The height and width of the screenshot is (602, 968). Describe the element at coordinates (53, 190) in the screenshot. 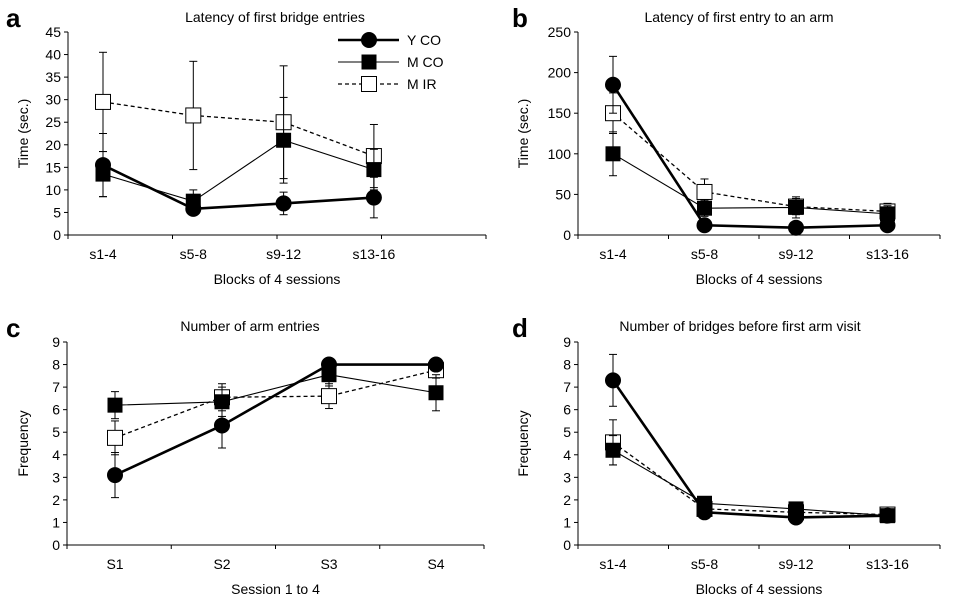

I see `y-tick-label: 10` at that location.